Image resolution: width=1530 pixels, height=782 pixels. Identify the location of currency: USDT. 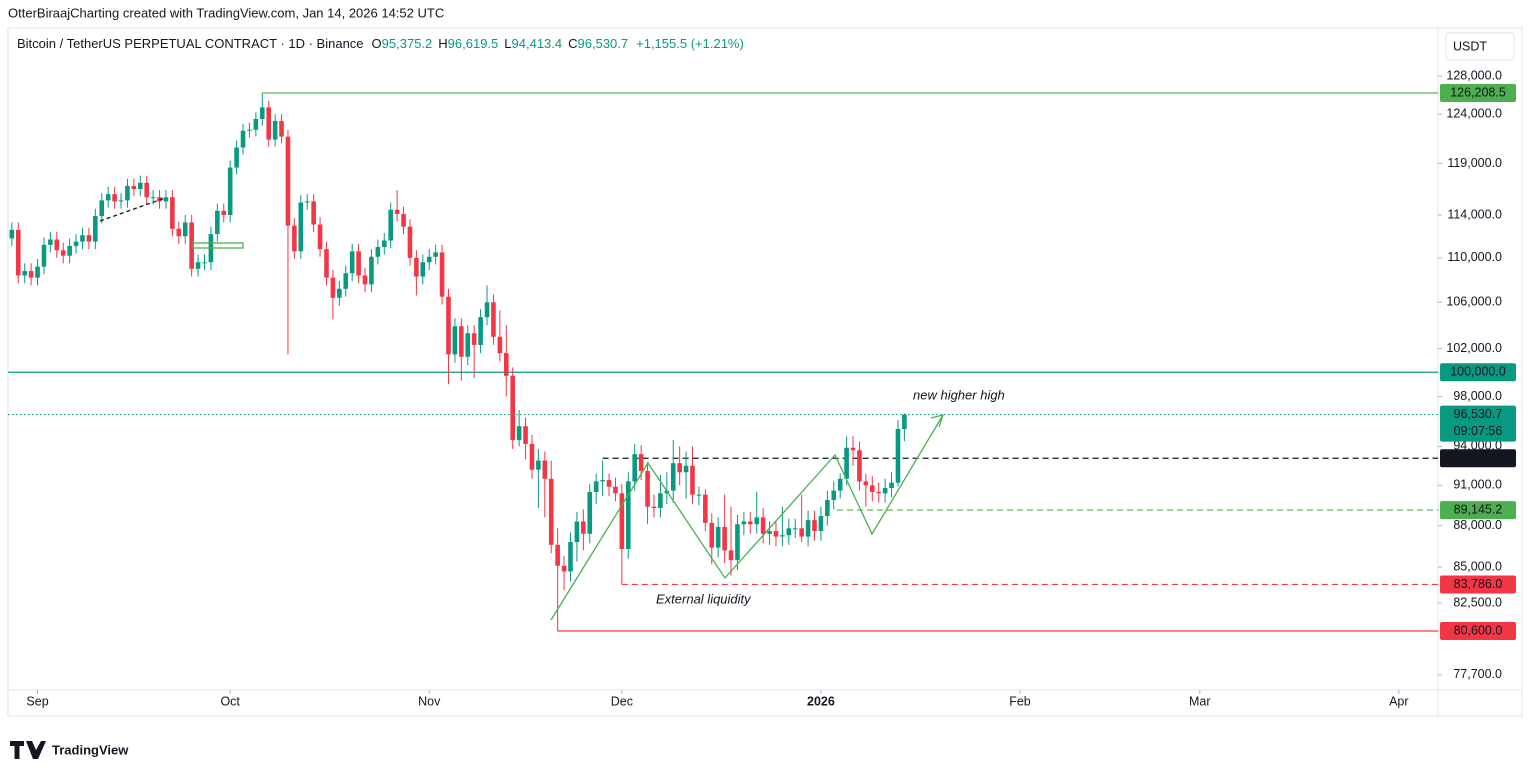
(1470, 46).